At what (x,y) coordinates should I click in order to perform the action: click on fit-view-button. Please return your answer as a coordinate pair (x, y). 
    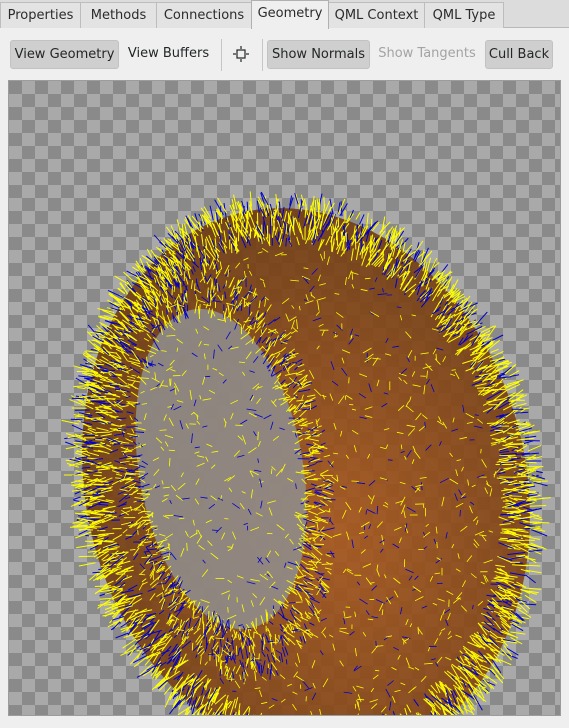
    Looking at the image, I should click on (241, 54).